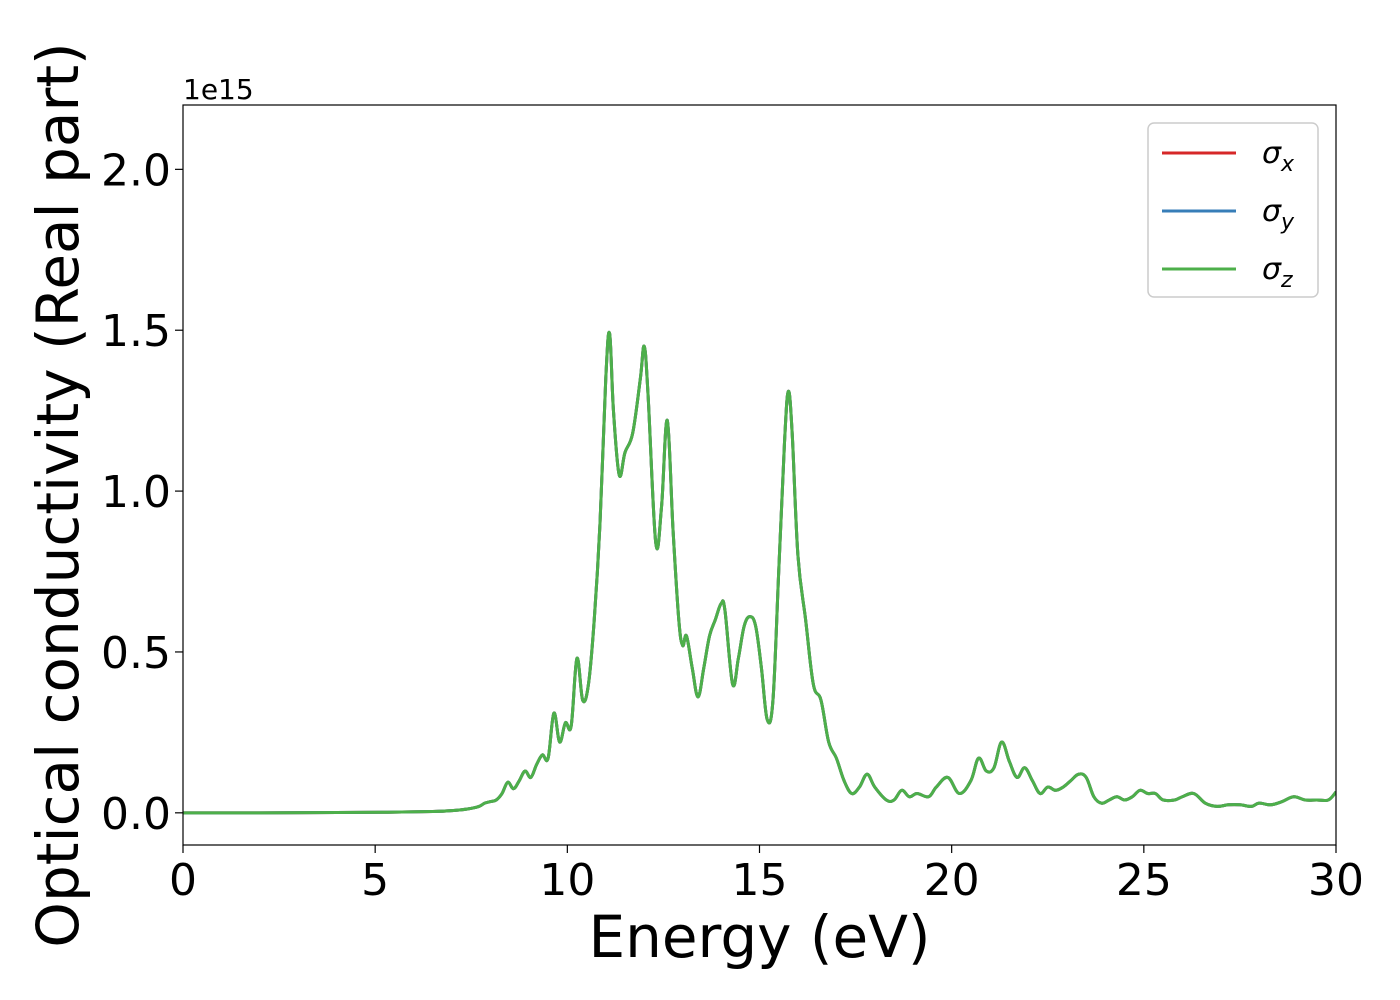 This screenshot has height=1000, width=1400. What do you see at coordinates (218, 89) in the screenshot?
I see `y-offset-label: 1e15` at bounding box center [218, 89].